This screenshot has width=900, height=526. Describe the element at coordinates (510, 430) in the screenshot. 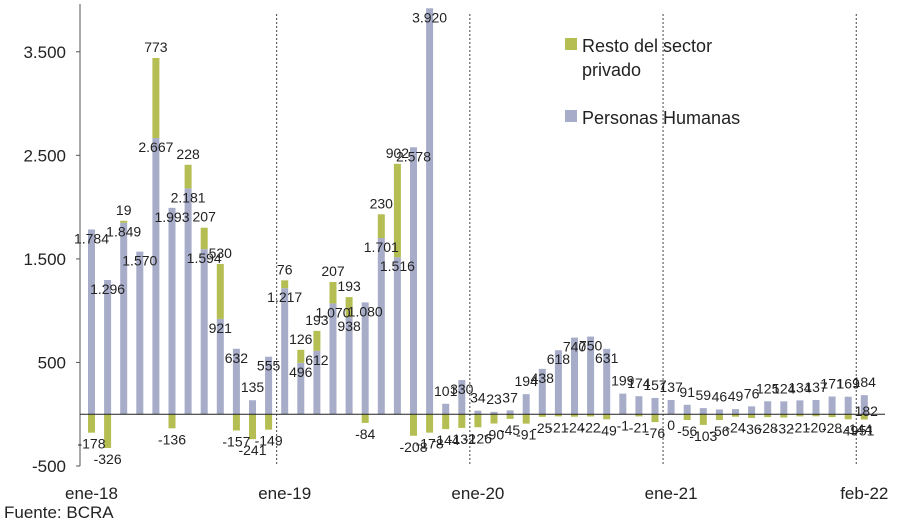

I see `data-label-resto: -45` at that location.